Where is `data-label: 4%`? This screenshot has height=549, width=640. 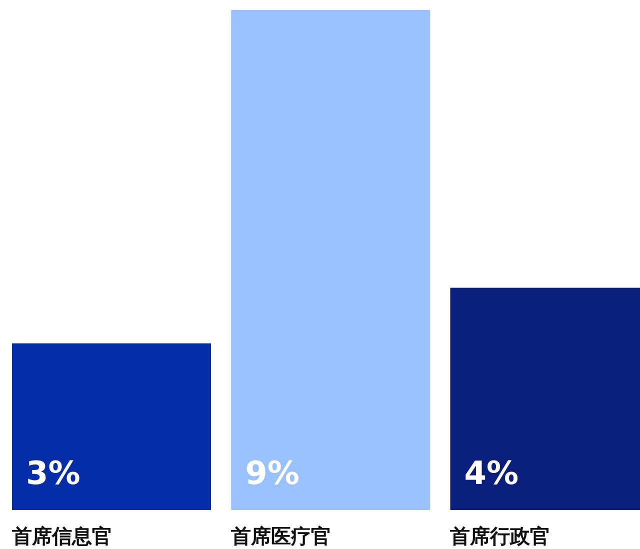 data-label: 4% is located at coordinates (491, 473).